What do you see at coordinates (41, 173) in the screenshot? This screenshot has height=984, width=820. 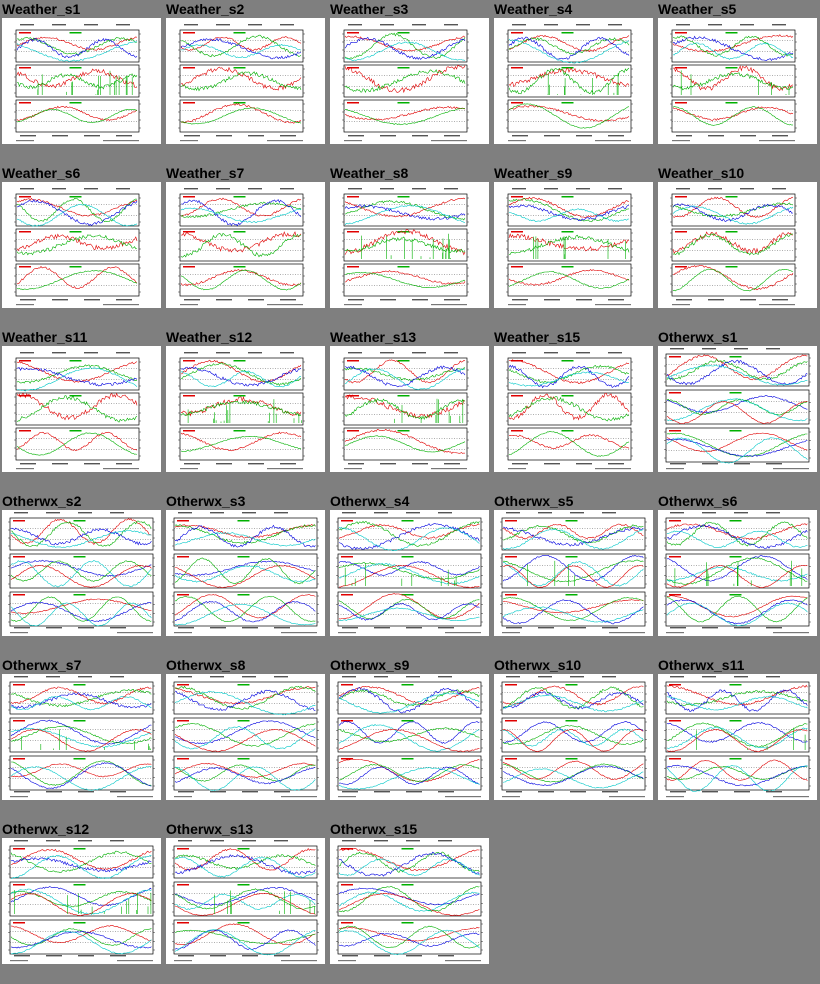 I see `thumbnail-title: Weather_s6` at bounding box center [41, 173].